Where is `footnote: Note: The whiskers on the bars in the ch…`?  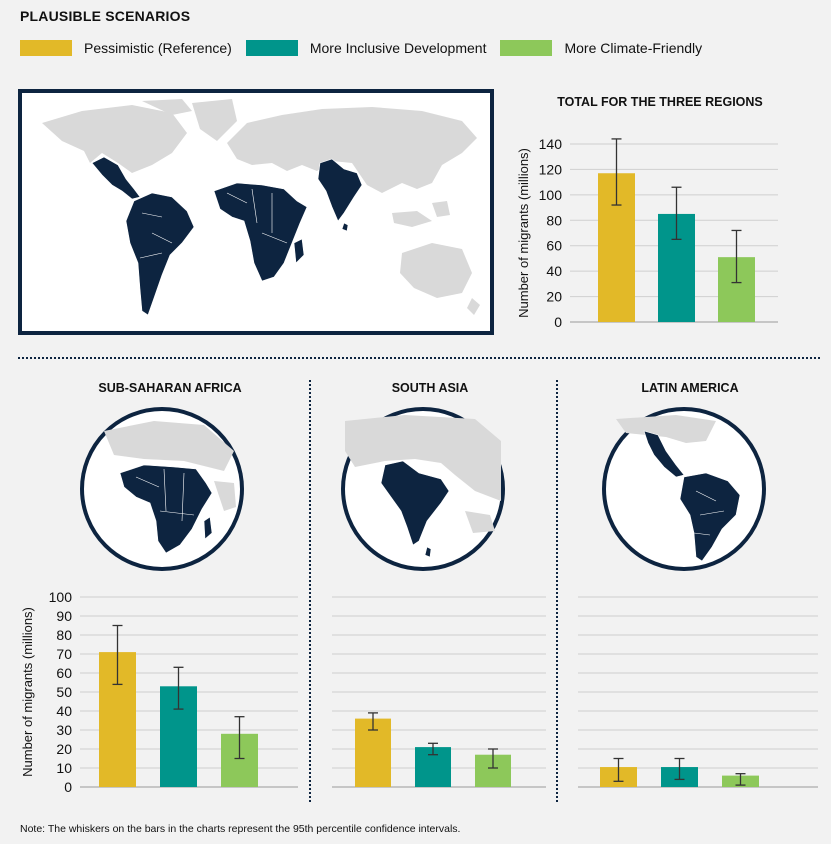 footnote: Note: The whiskers on the bars in the ch… is located at coordinates (240, 829).